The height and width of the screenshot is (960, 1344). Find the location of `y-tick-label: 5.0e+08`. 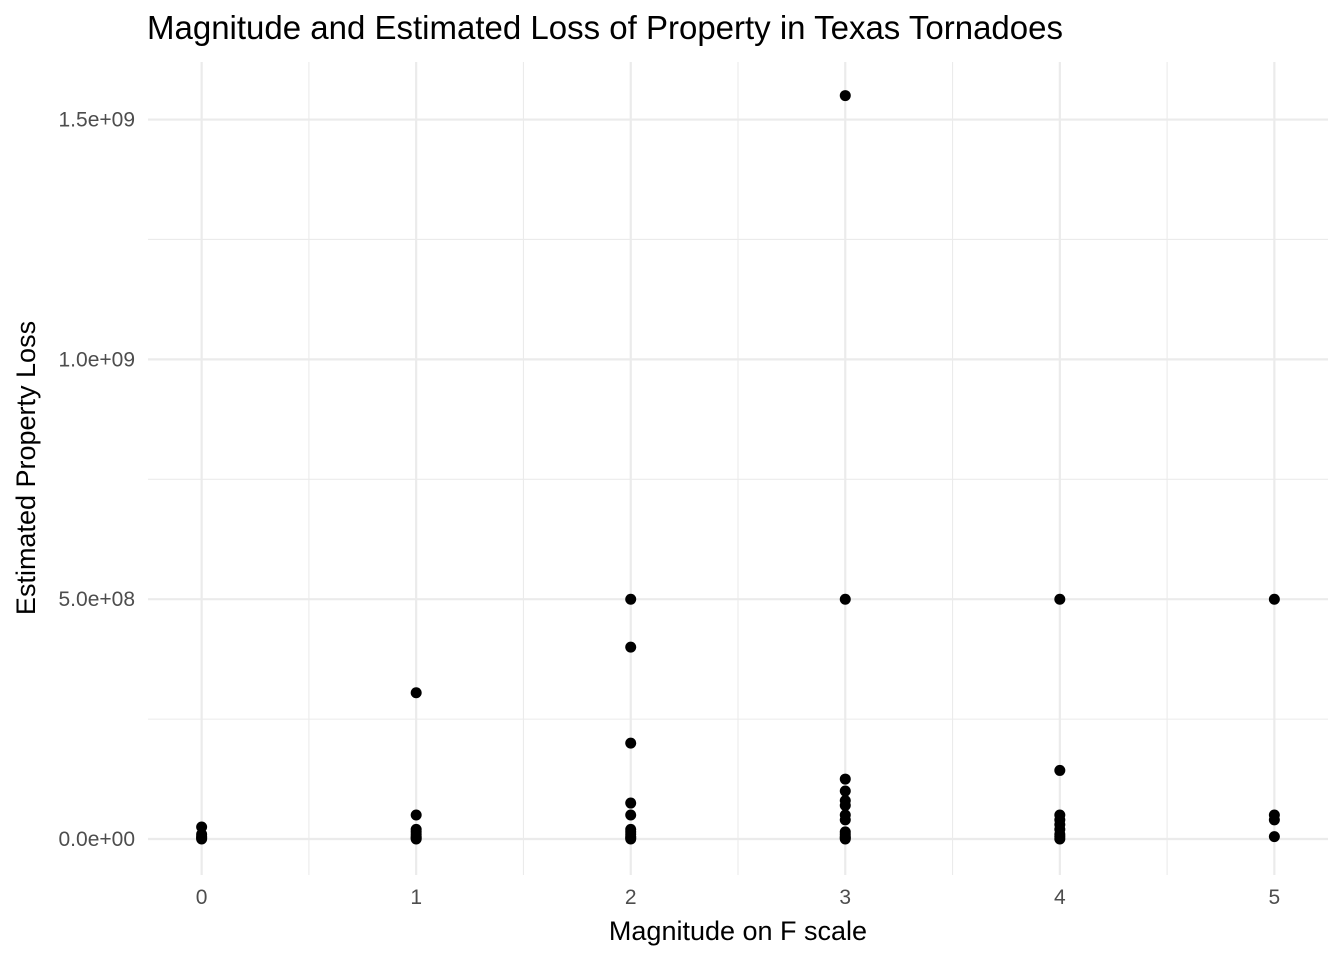

y-tick-label: 5.0e+08 is located at coordinates (97, 599).